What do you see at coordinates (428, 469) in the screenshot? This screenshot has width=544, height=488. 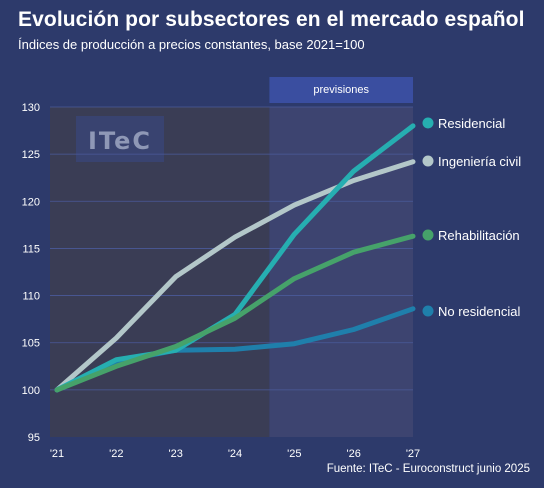 I see `source-note: Fuente: ITeC - Euroconstruct junio 2025` at bounding box center [428, 469].